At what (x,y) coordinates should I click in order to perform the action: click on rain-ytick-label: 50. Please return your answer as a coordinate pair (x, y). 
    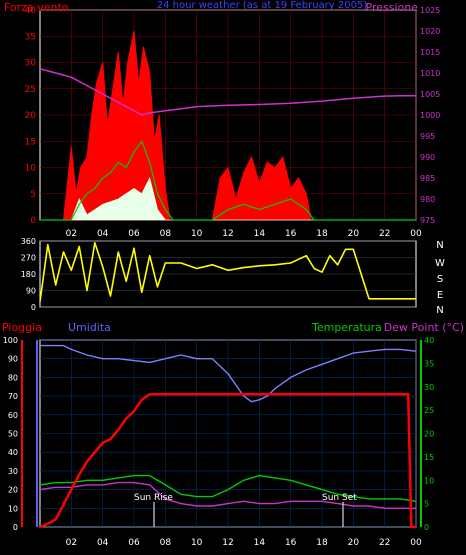
    Looking at the image, I should click on (13, 434).